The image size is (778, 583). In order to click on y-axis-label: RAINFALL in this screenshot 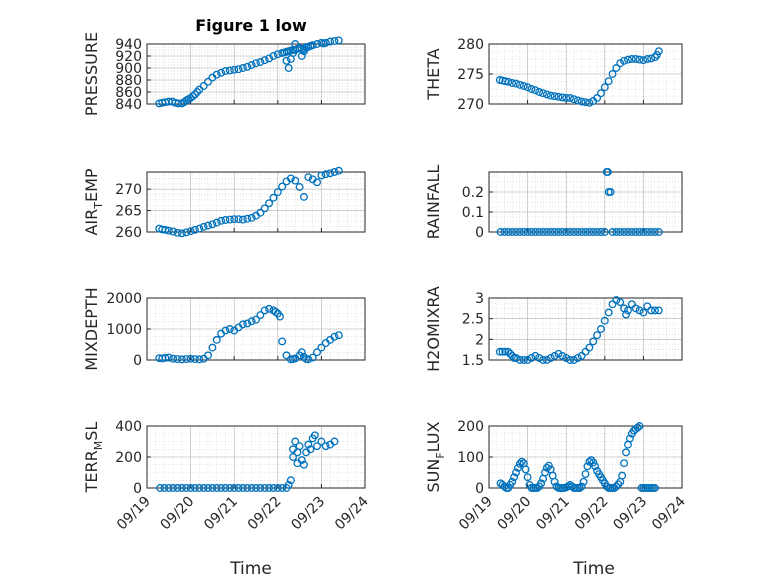, I will do `click(433, 202)`.